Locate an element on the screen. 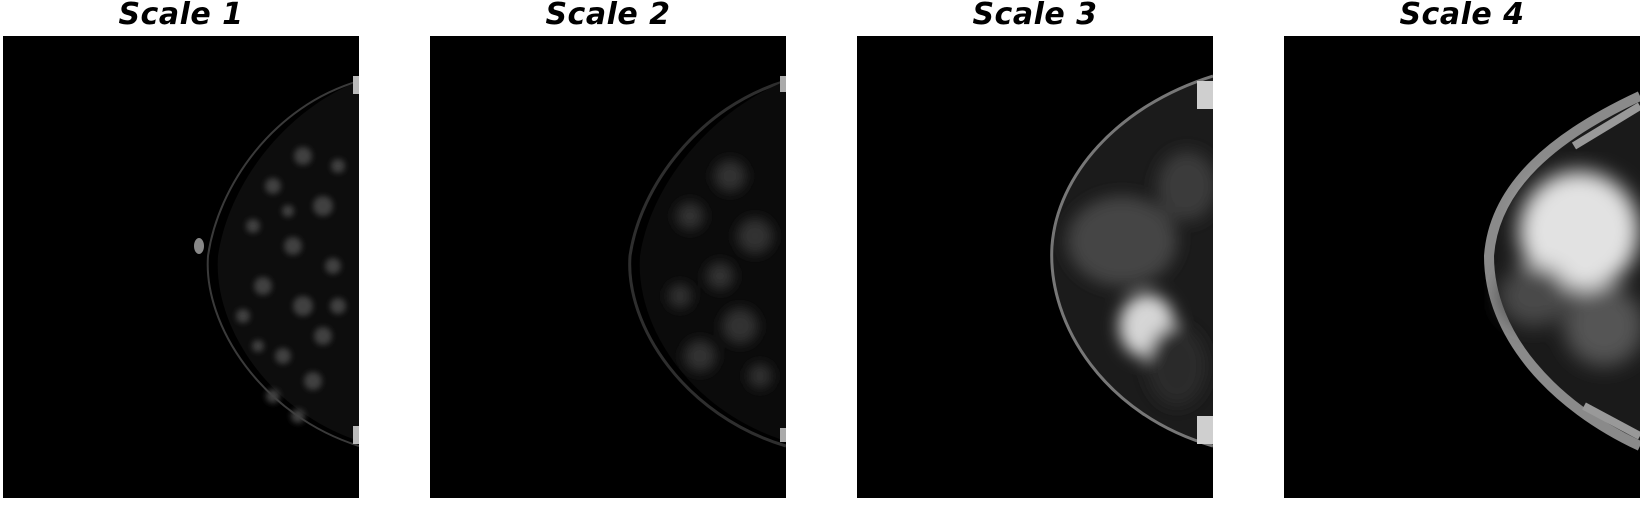 The width and height of the screenshot is (1643, 505). panel-title: Scale 4 is located at coordinates (1462, 16).